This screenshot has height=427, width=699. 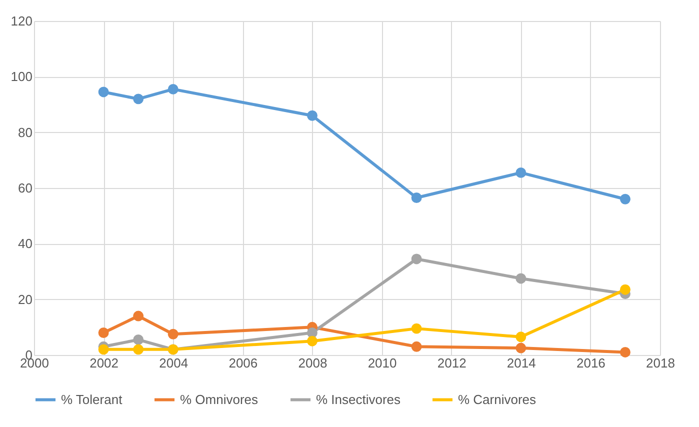 What do you see at coordinates (25, 132) in the screenshot?
I see `y-tick-label: 80` at bounding box center [25, 132].